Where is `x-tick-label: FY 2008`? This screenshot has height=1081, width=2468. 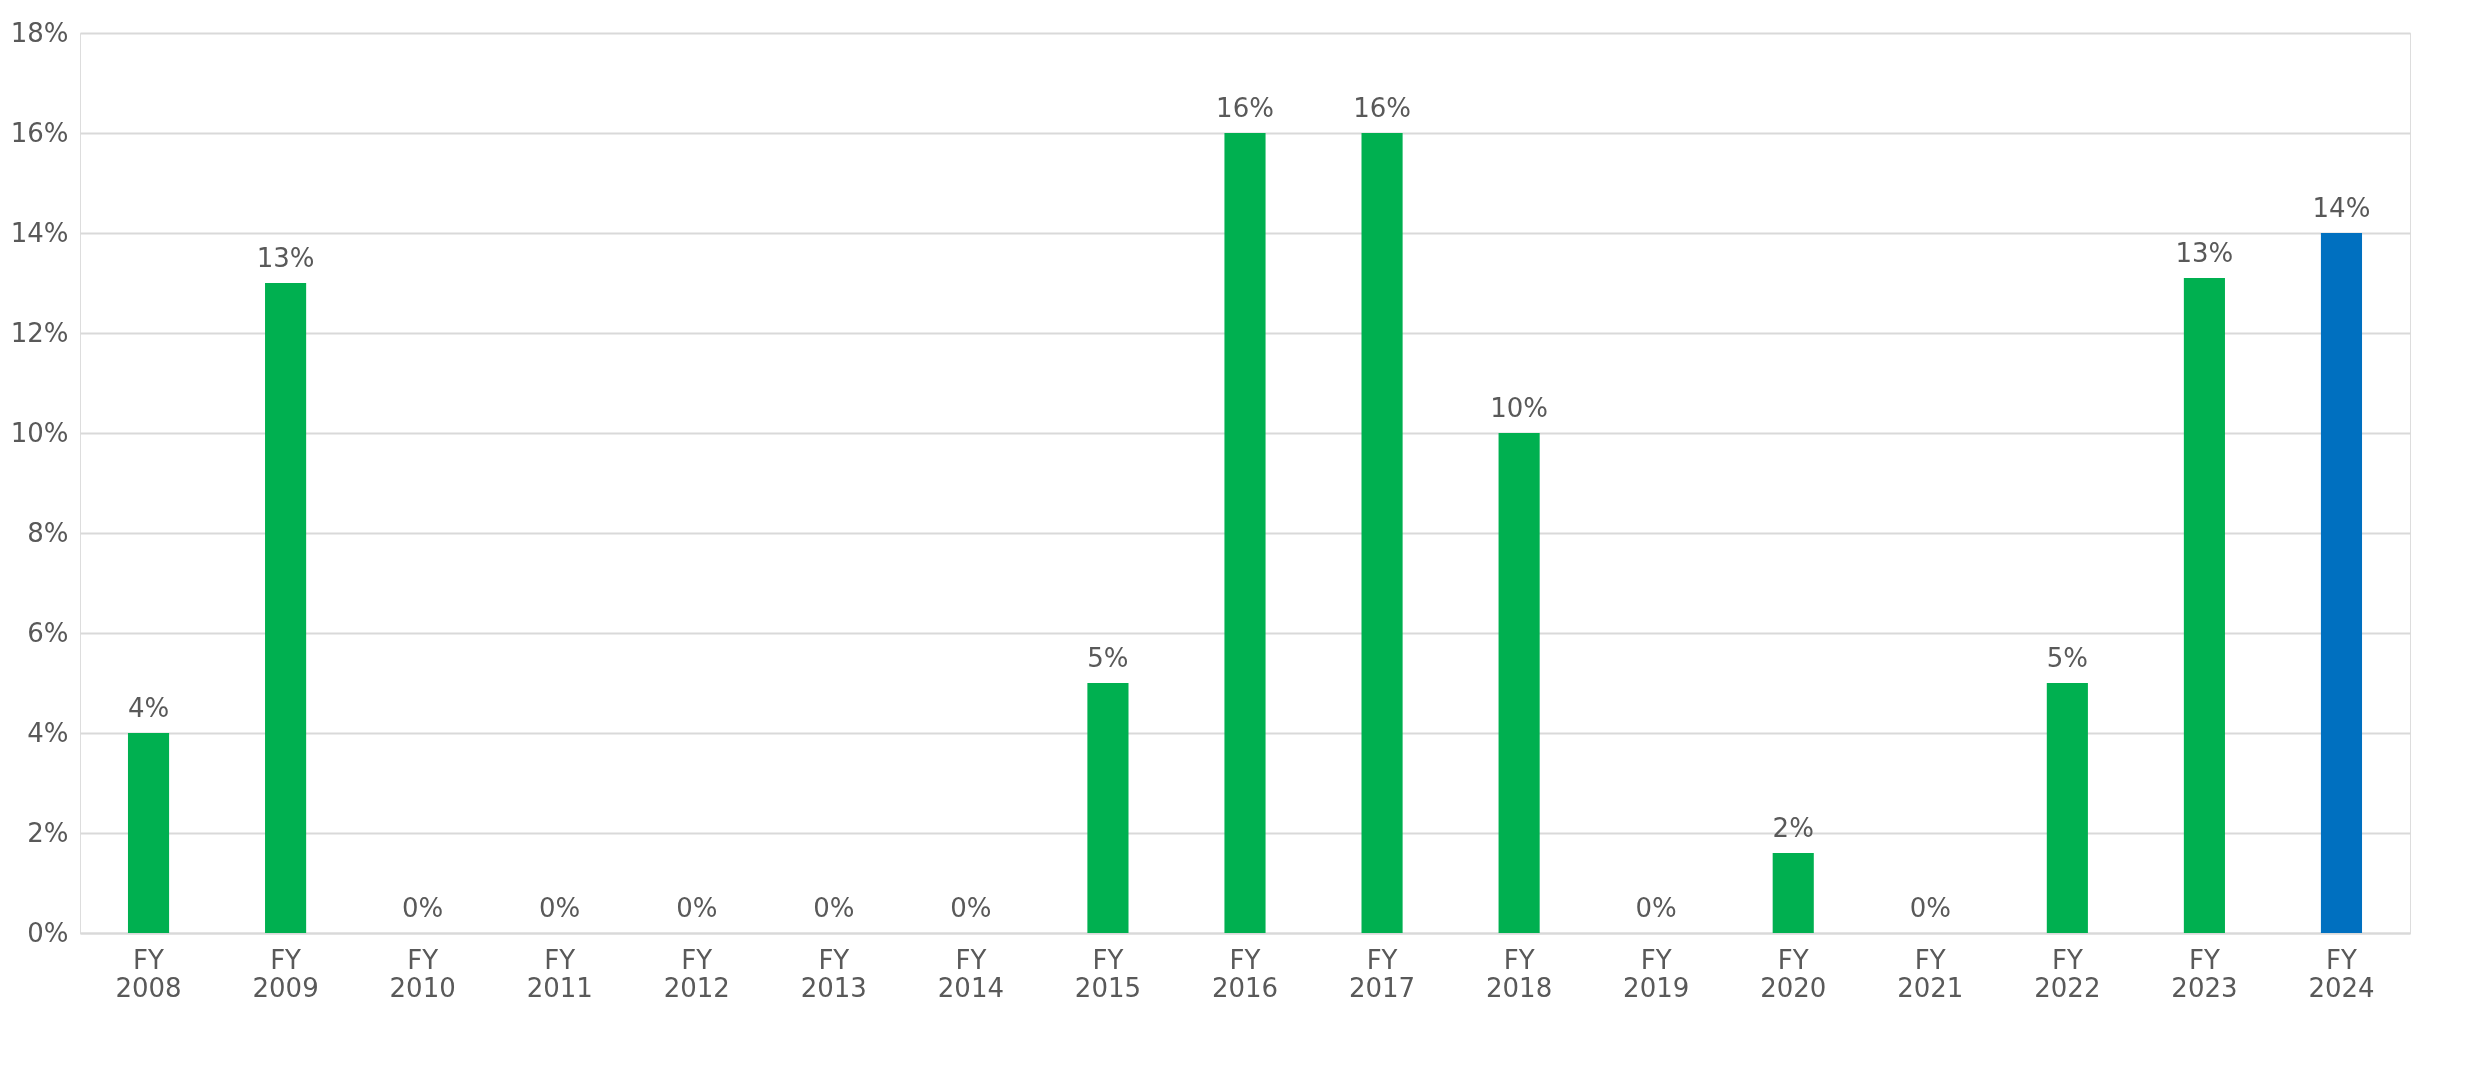
x-tick-label: FY 2008 is located at coordinates (148, 973).